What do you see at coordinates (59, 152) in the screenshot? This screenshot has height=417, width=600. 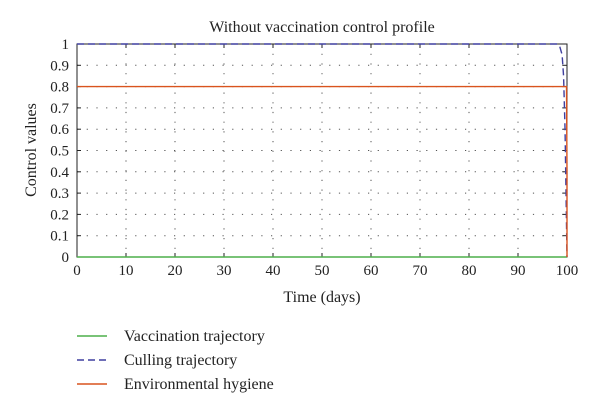 I see `y-tick-label: 0.5` at bounding box center [59, 152].